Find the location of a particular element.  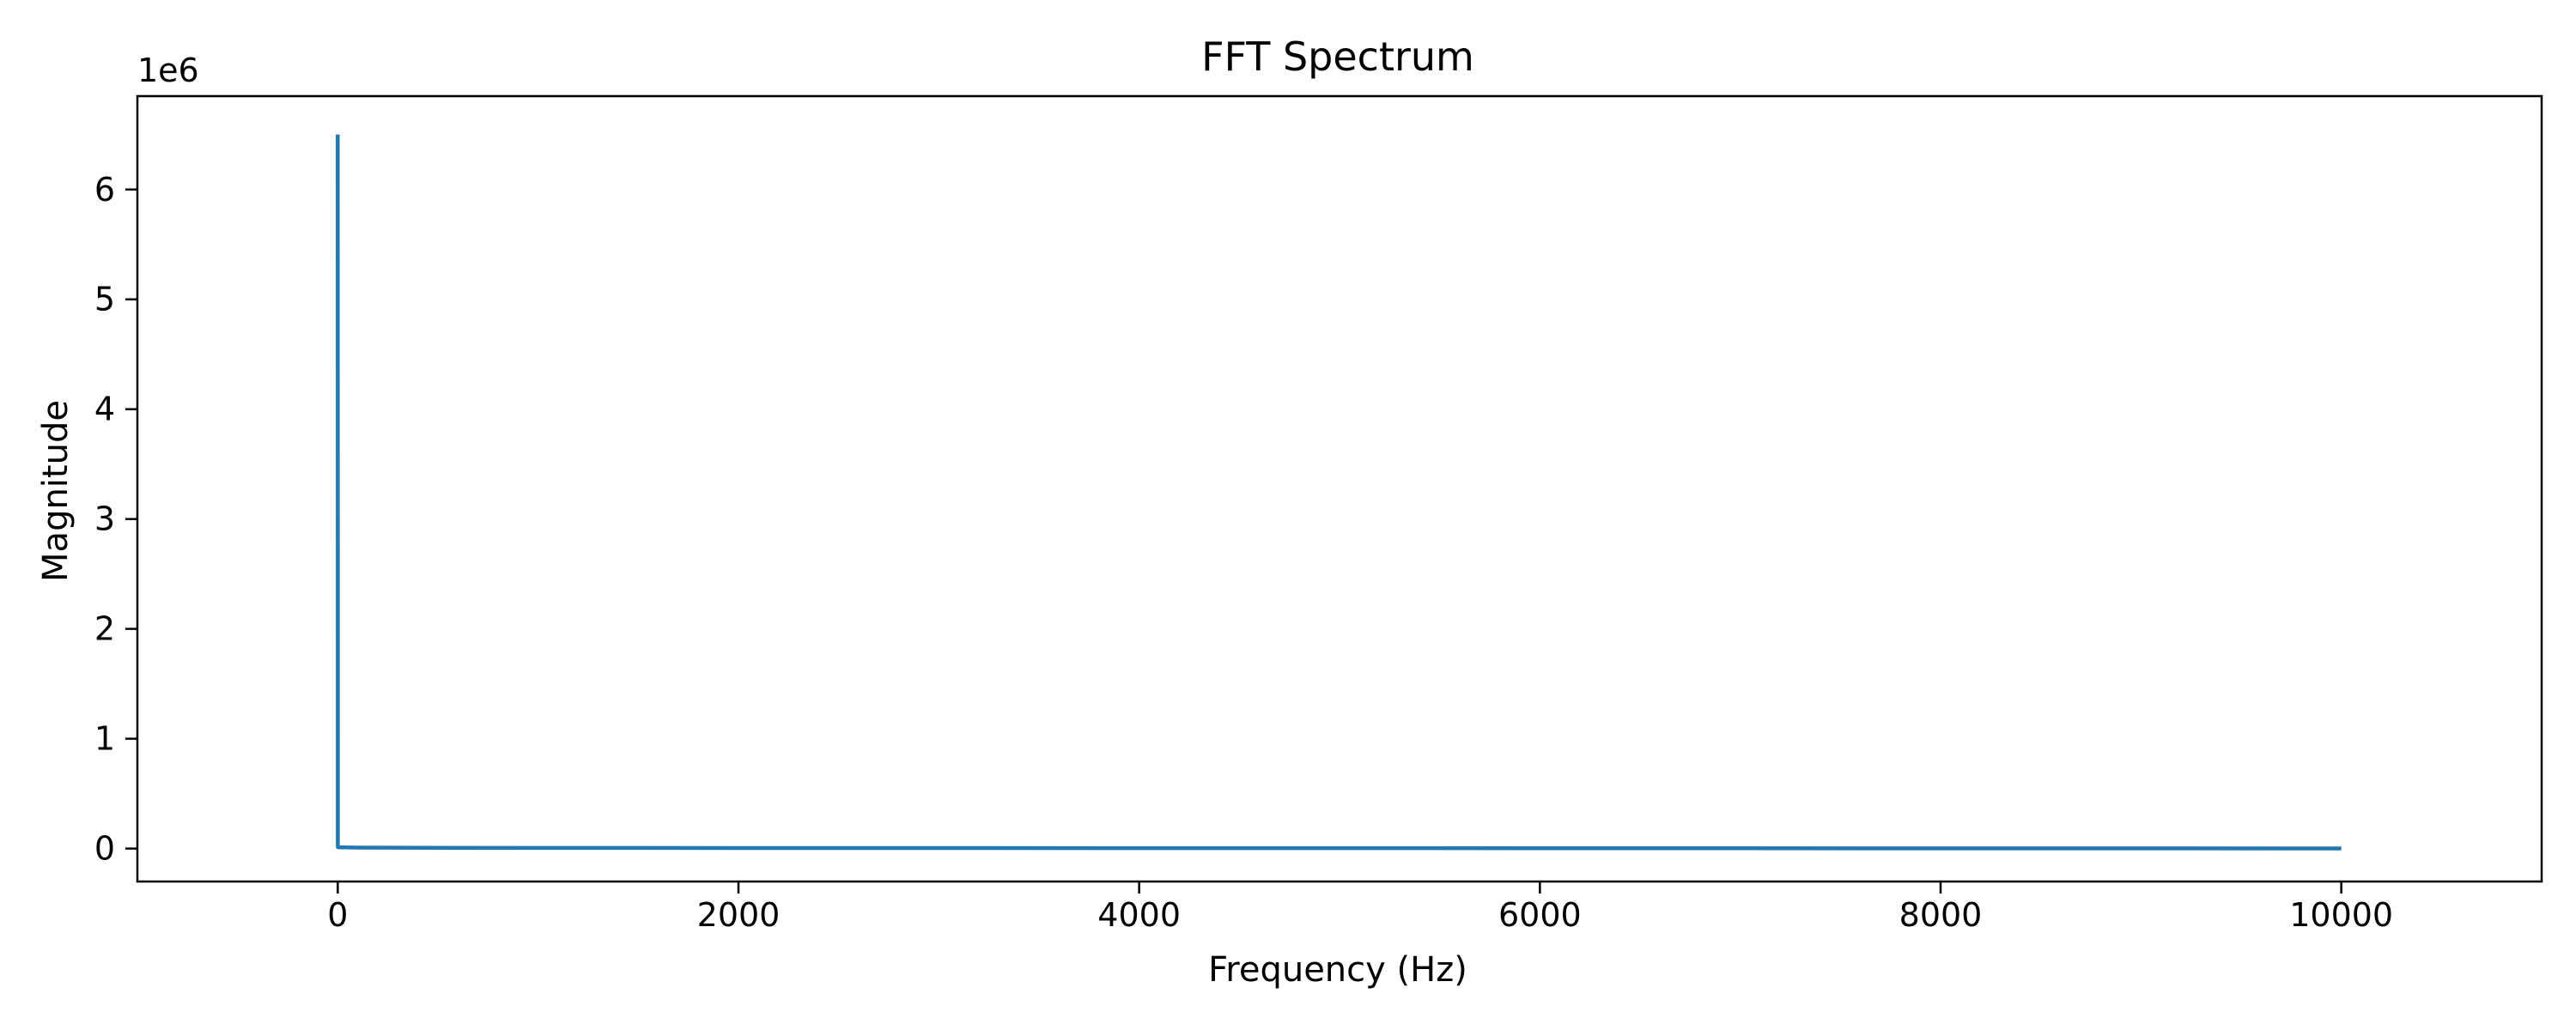

x-tick-label: 2000 is located at coordinates (739, 915).